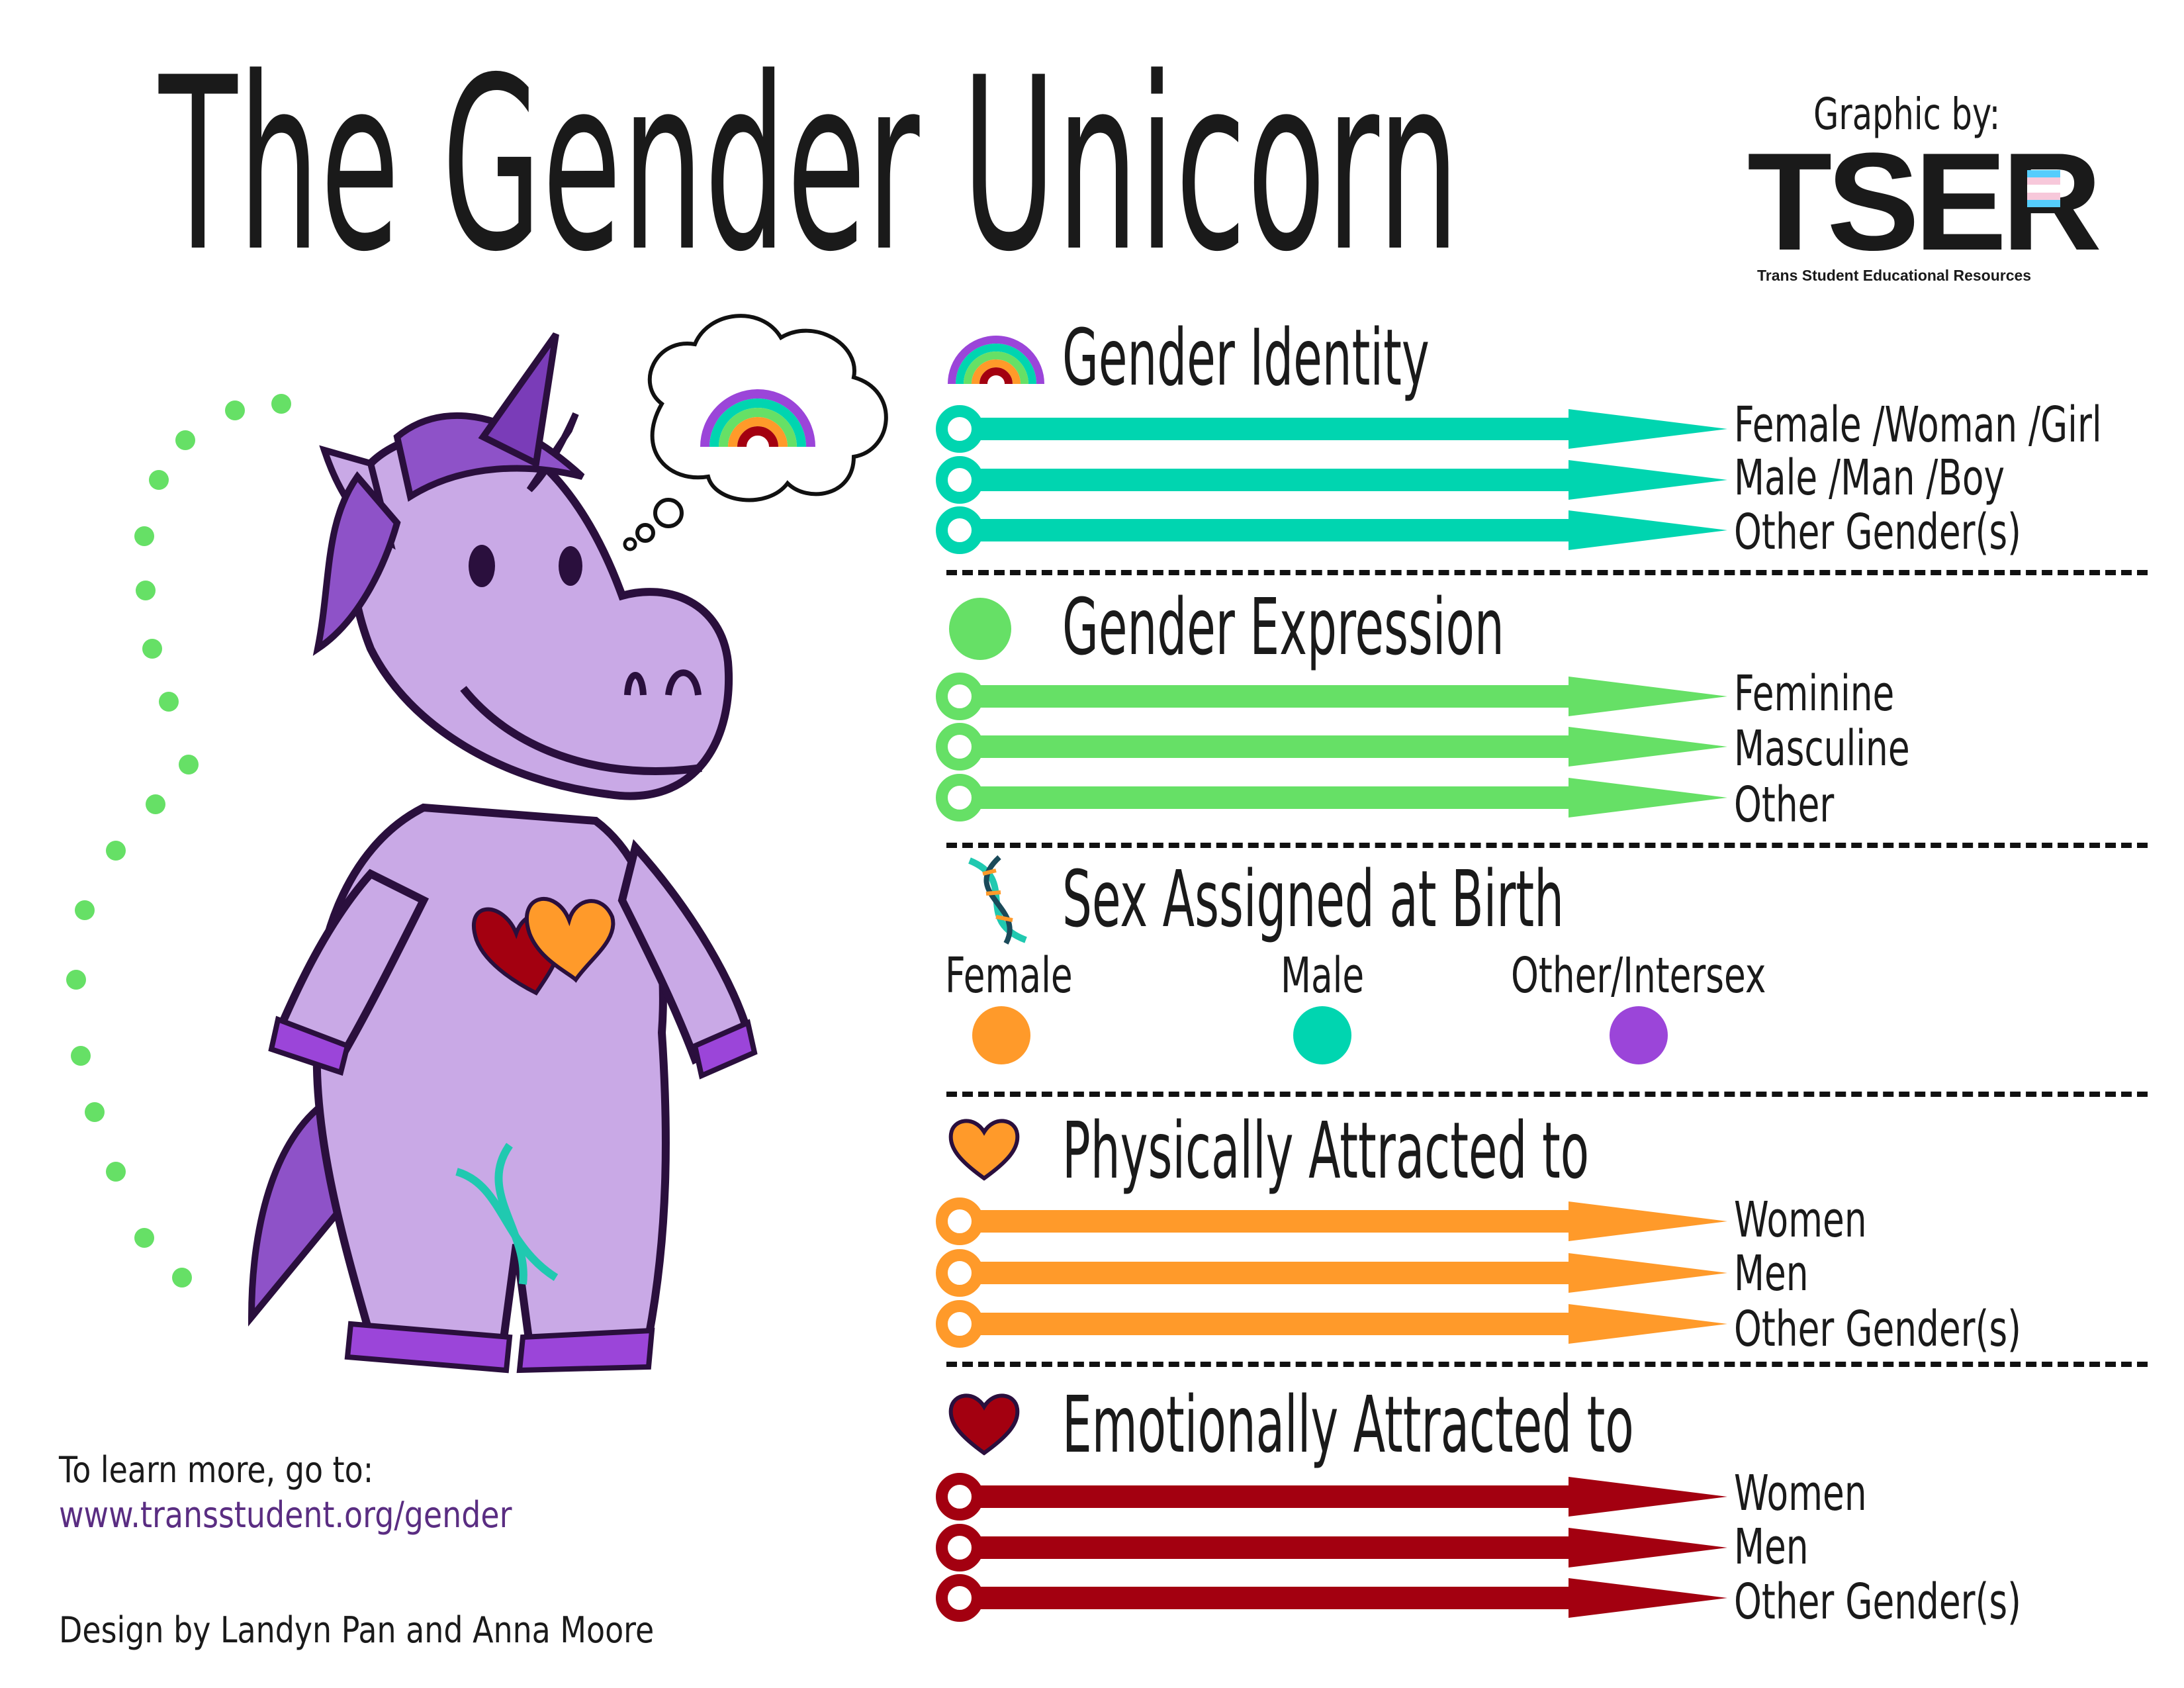 This screenshot has width=2184, height=1688. What do you see at coordinates (1946, 694) in the screenshot?
I see `label-feminine: Feminine` at bounding box center [1946, 694].